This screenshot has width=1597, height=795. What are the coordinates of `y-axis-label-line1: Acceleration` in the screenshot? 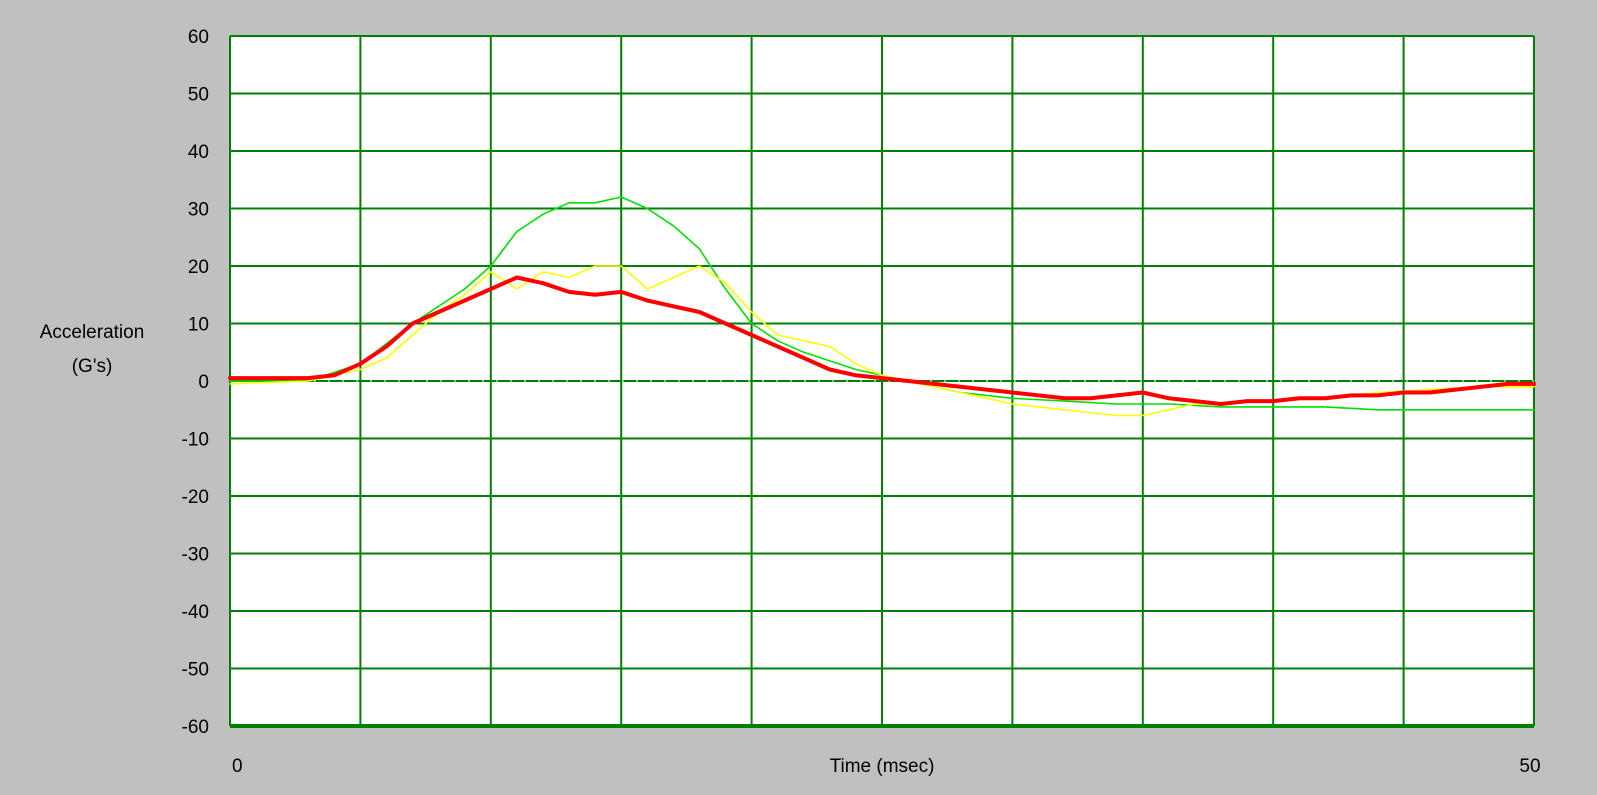 It's located at (92, 332).